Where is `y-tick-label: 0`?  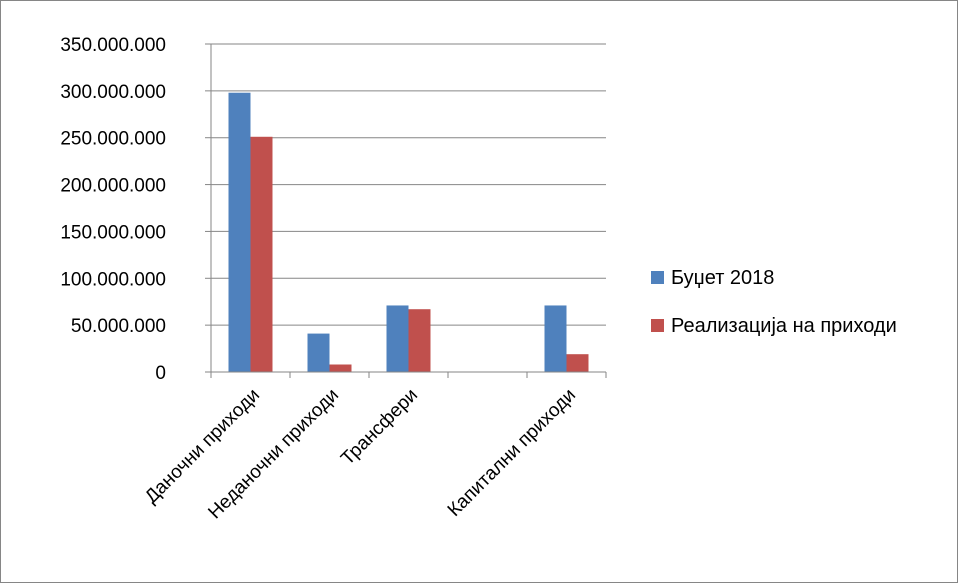
y-tick-label: 0 is located at coordinates (160, 373).